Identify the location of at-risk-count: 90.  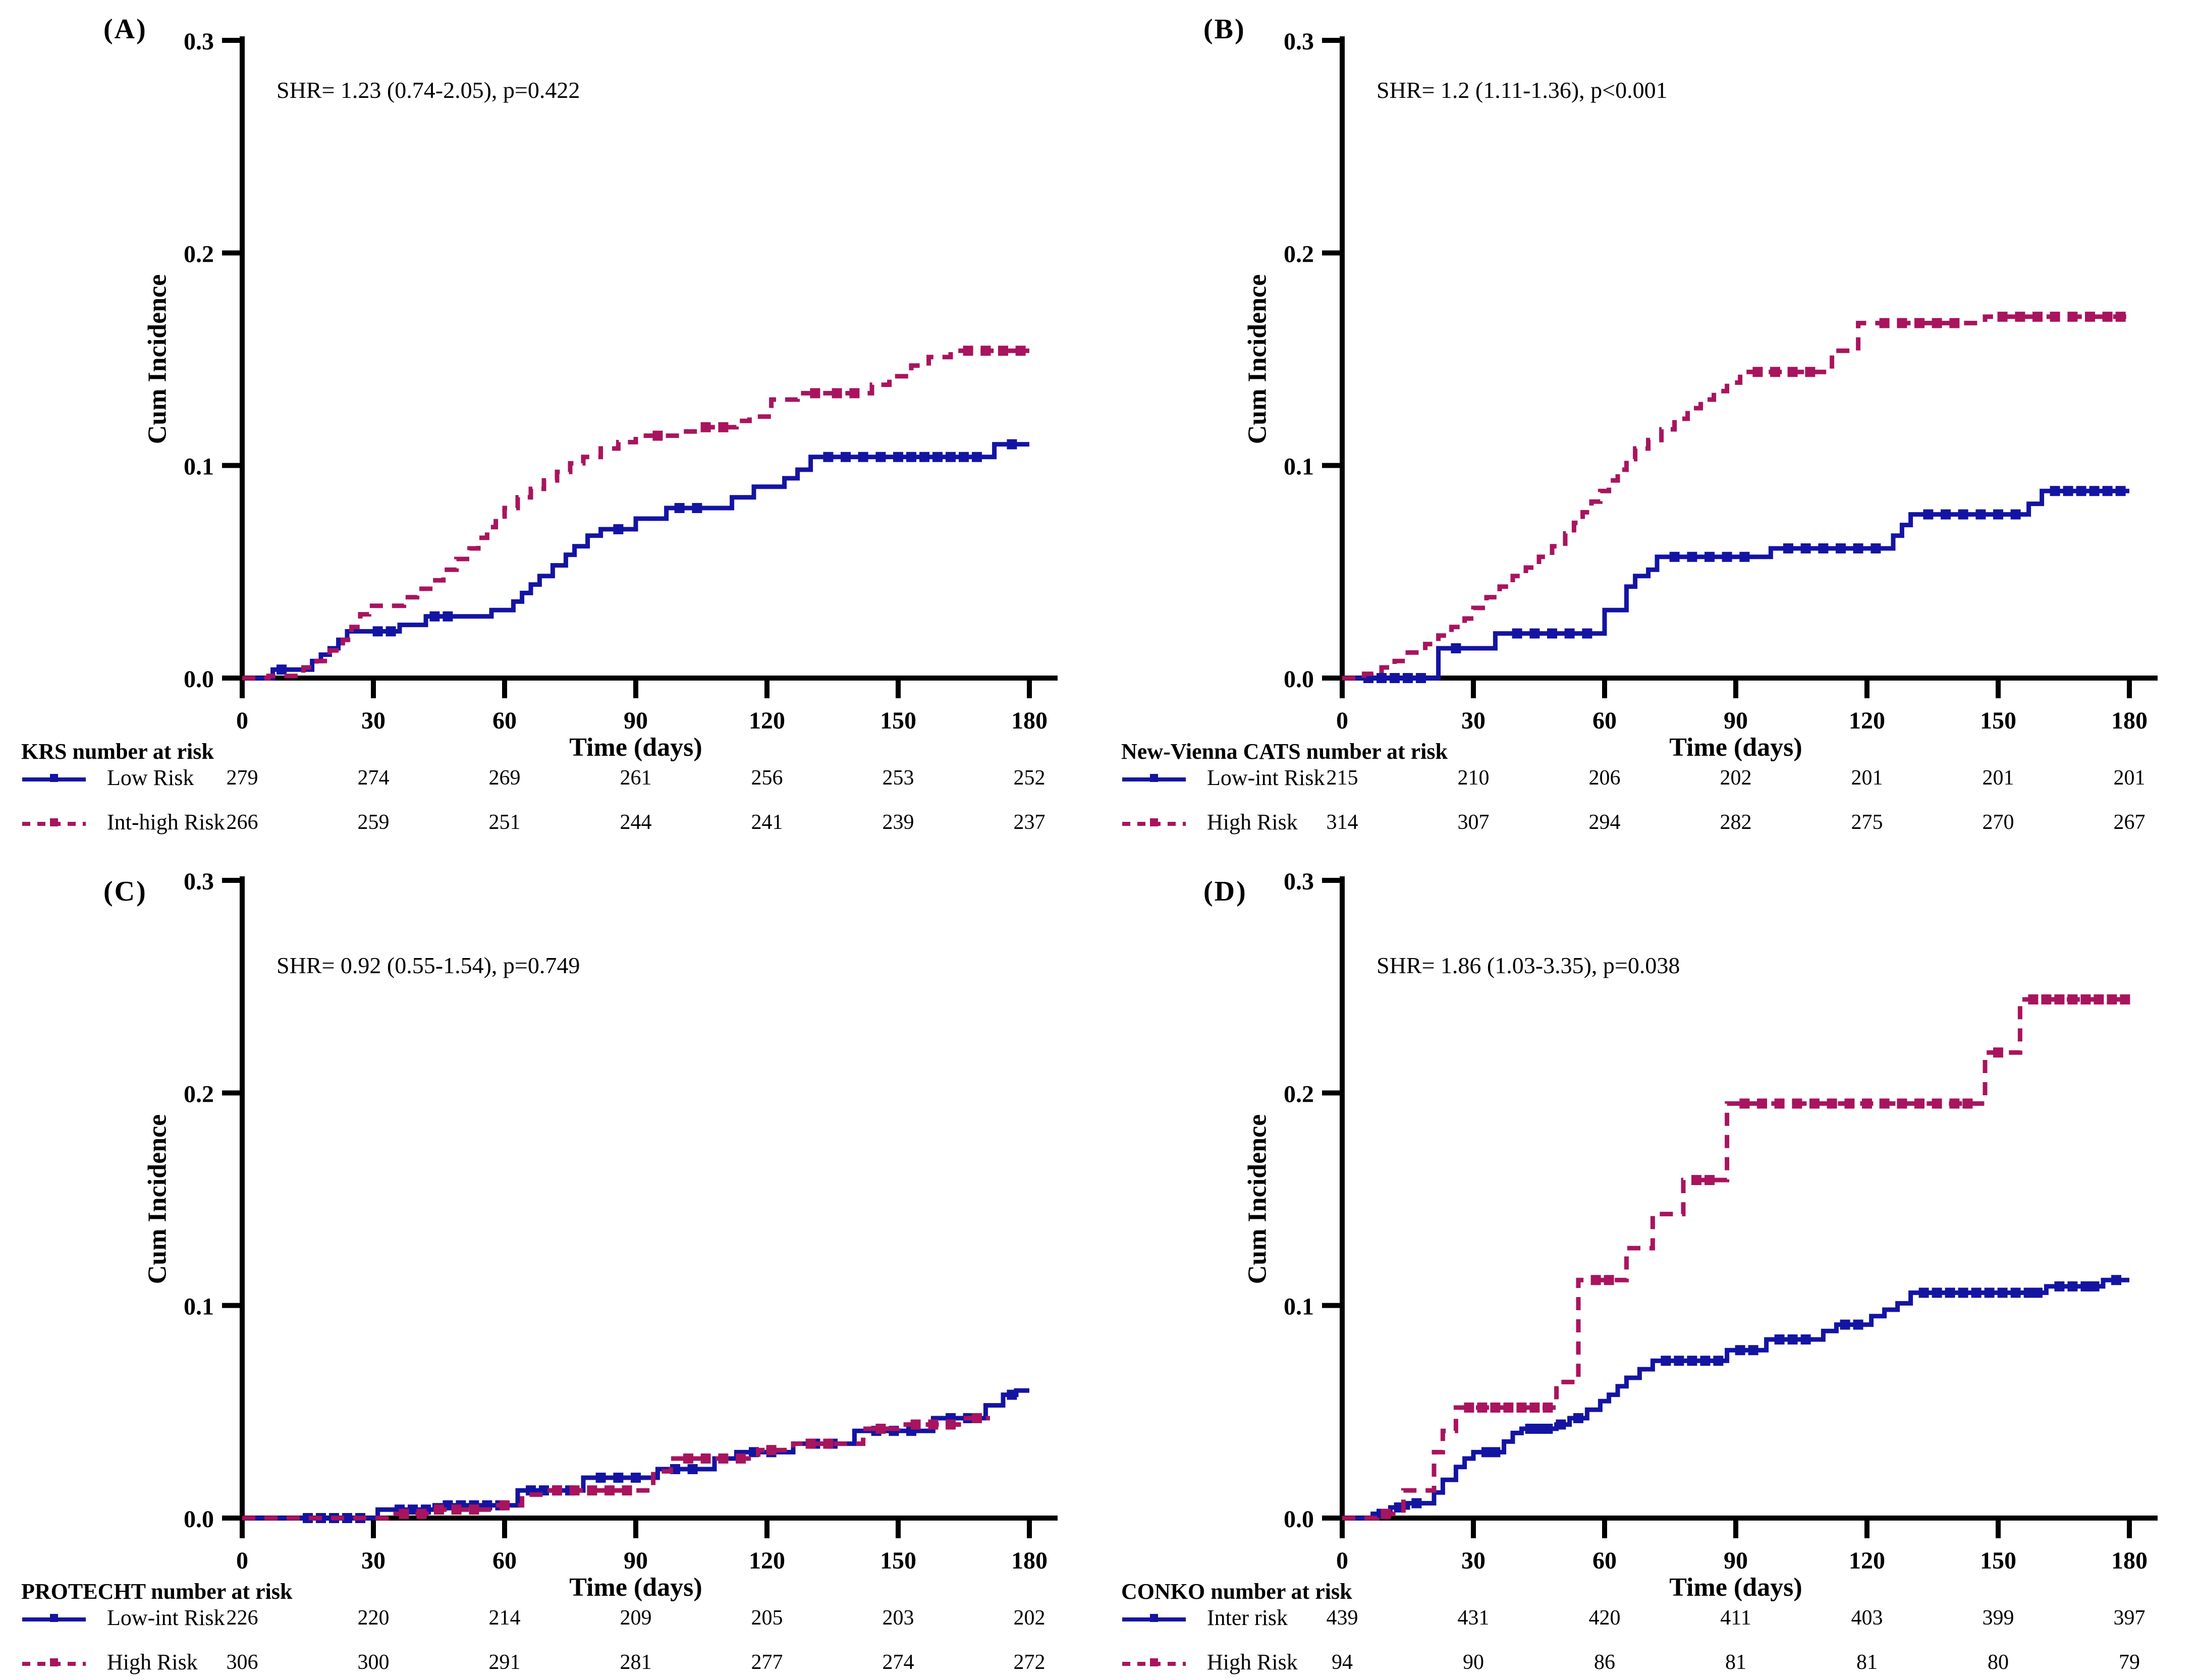
(1473, 1662).